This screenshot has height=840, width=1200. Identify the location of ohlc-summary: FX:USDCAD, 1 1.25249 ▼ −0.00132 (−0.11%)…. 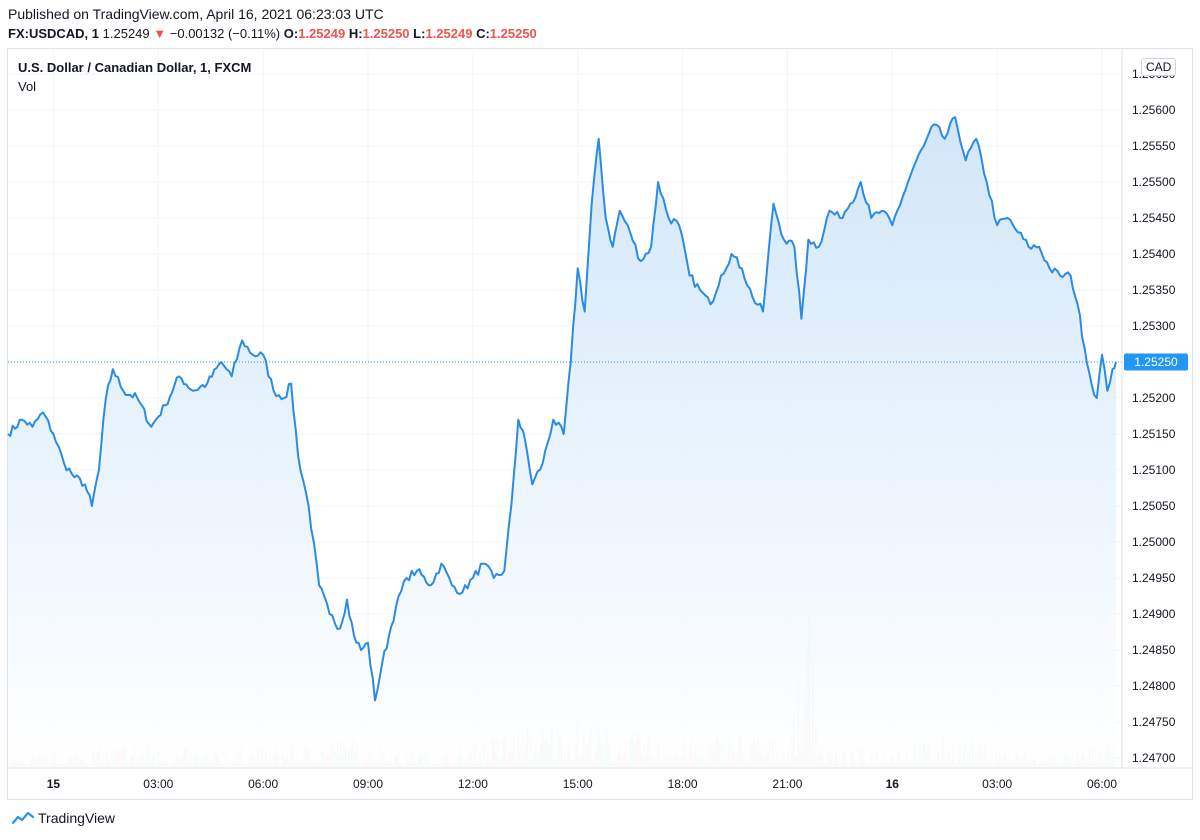
(272, 33).